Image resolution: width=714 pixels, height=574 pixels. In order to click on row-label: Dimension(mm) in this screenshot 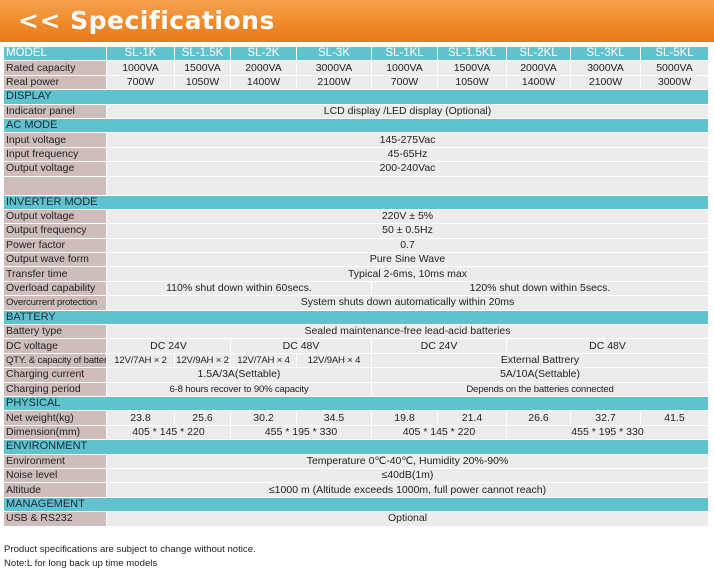, I will do `click(55, 432)`.